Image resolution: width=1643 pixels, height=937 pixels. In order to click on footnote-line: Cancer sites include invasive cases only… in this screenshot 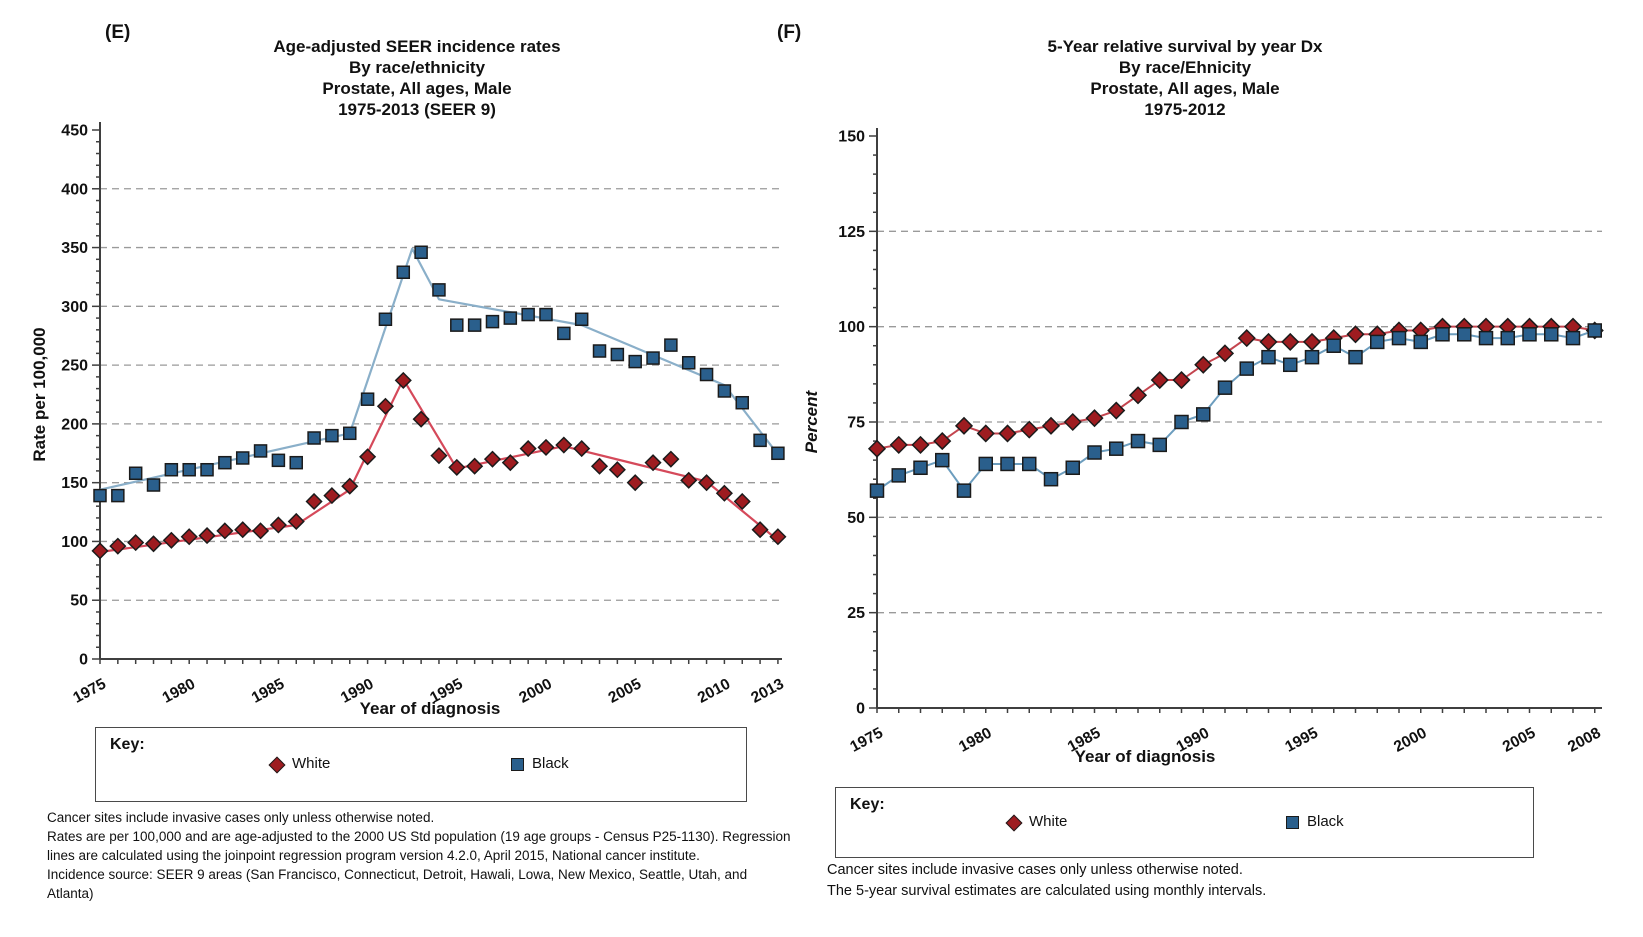, I will do `click(1035, 870)`.